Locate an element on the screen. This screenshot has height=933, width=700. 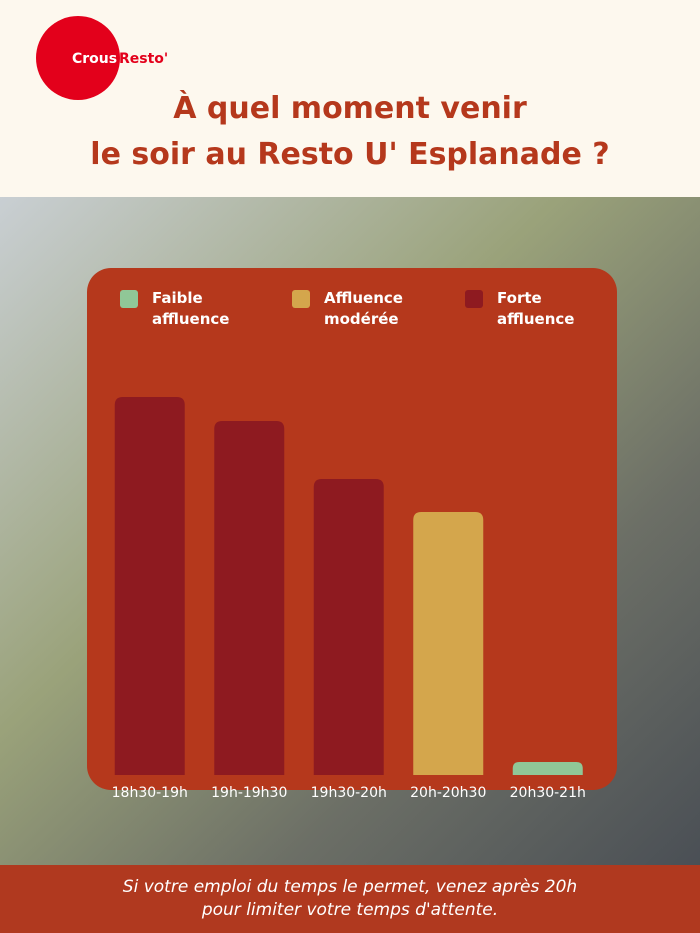
legend-item: Faible affluence is located at coordinates (184, 309).